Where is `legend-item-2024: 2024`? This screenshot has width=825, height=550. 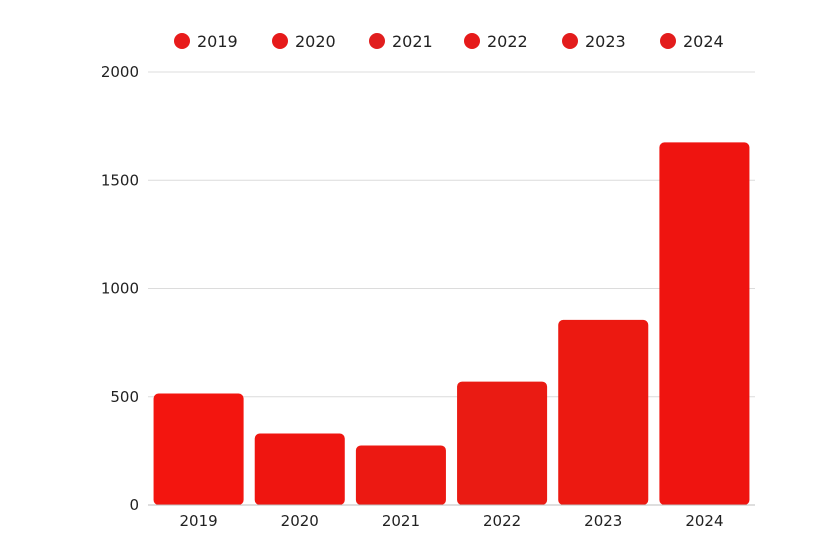
legend-item-2024: 2024 is located at coordinates (692, 41).